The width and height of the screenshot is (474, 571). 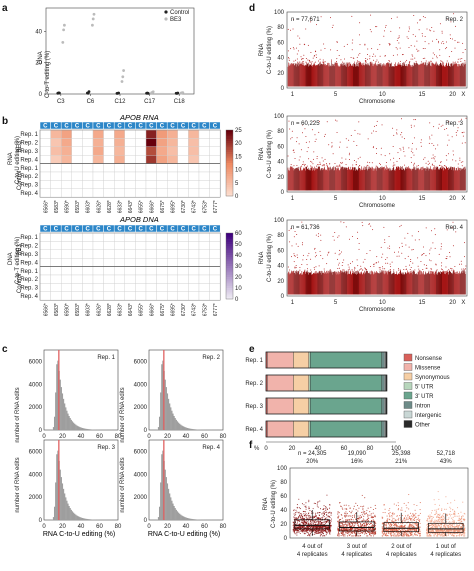 I want to click on scale-tick: 20, so click(x=238, y=144).